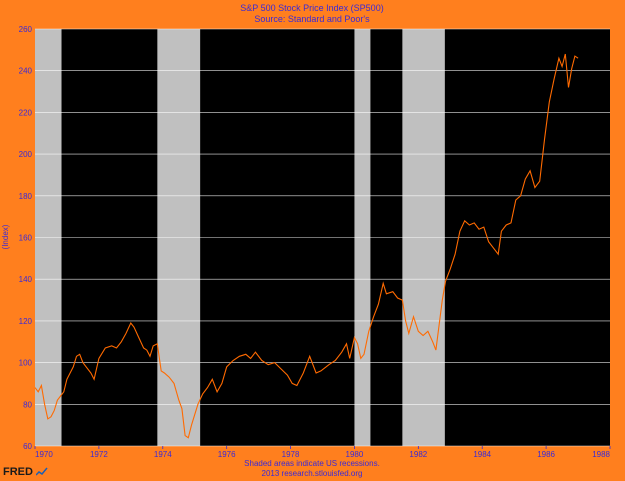  I want to click on y-tick-label: 180, so click(26, 196).